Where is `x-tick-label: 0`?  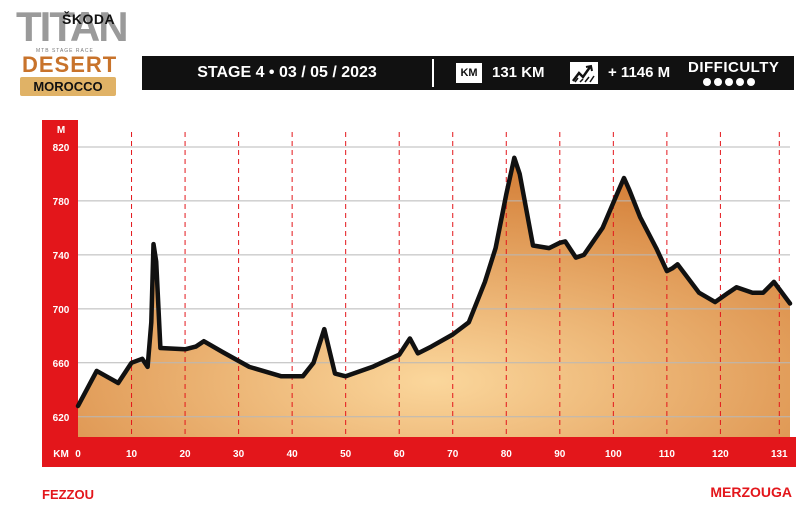 x-tick-label: 0 is located at coordinates (78, 454).